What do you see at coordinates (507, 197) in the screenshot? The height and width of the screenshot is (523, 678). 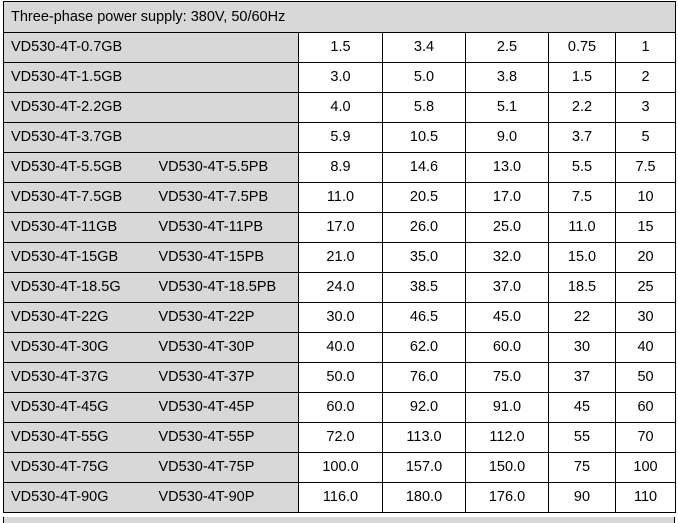 I see `value-cell-3: 17.0` at bounding box center [507, 197].